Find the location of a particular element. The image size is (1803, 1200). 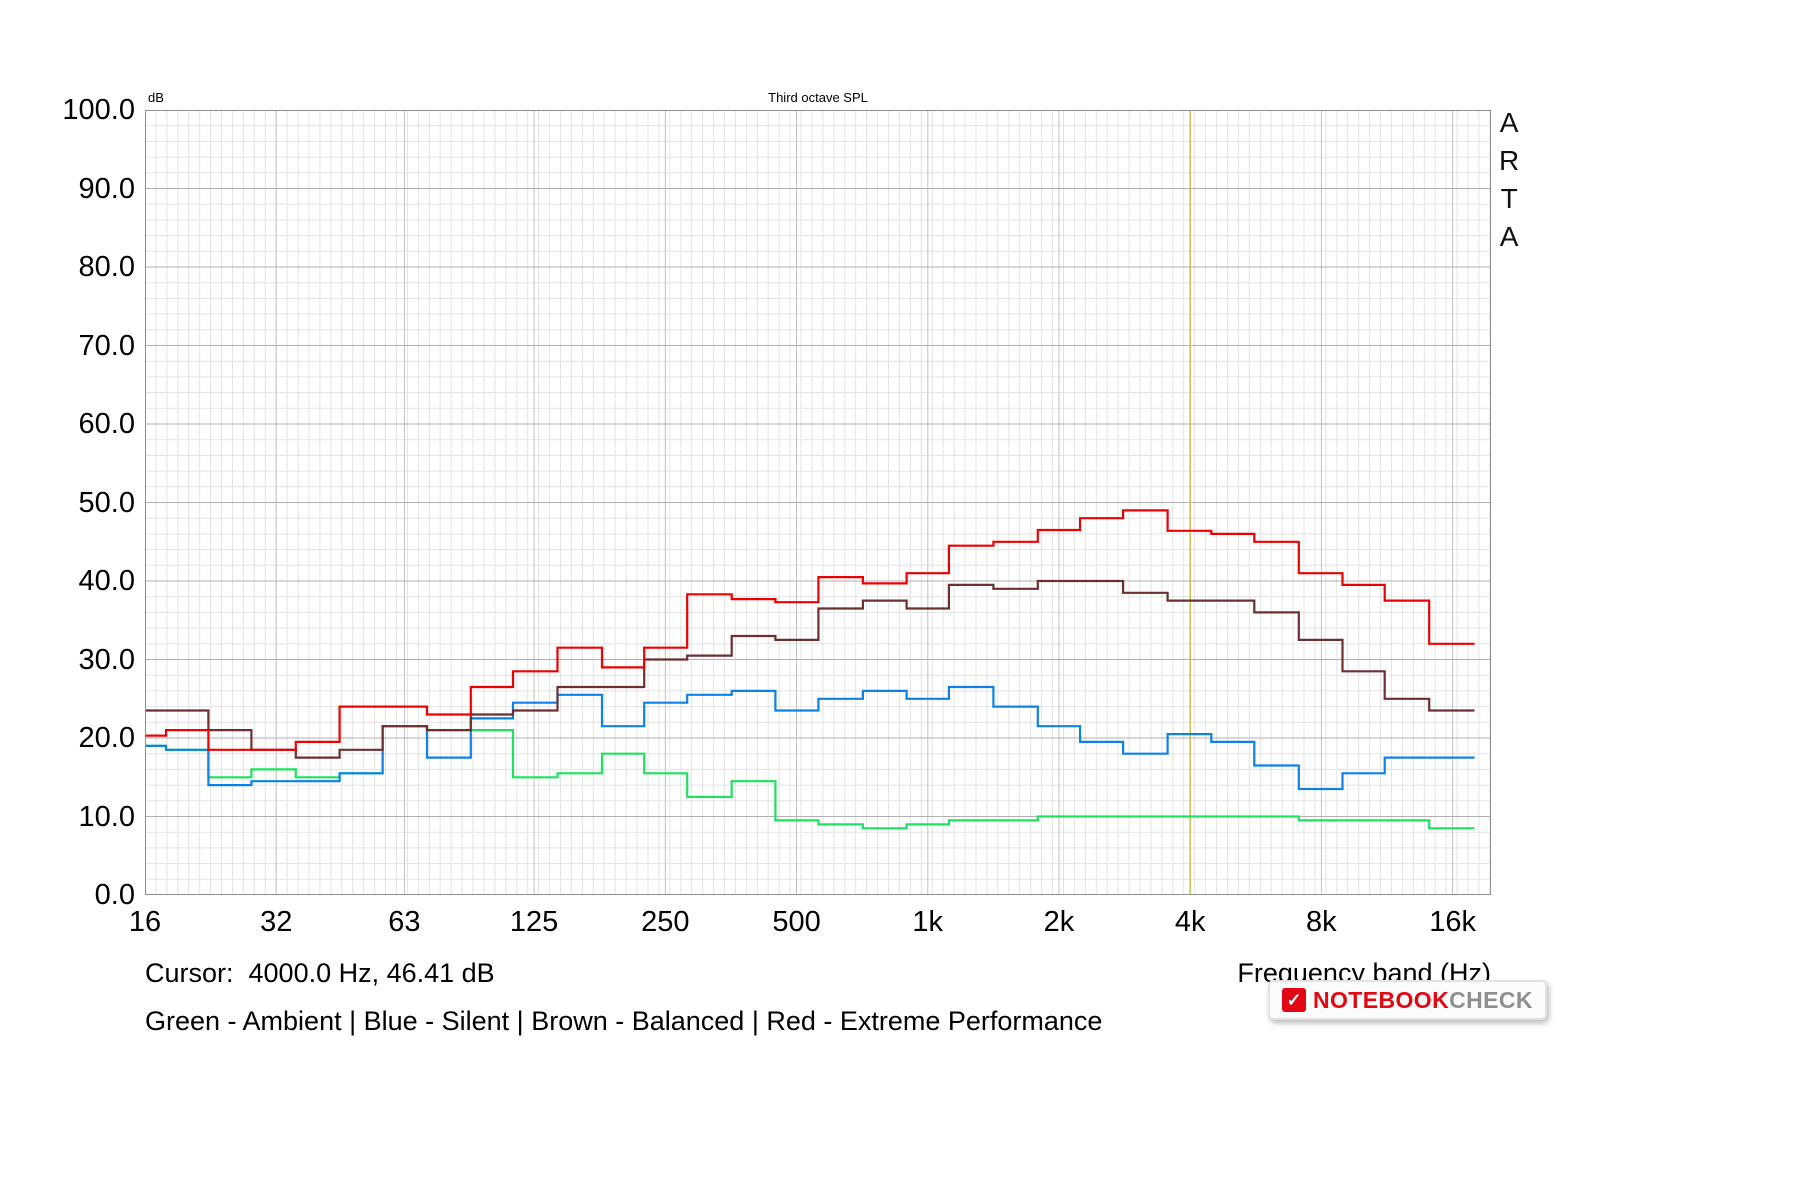

x-tick-label: 500 is located at coordinates (796, 922).